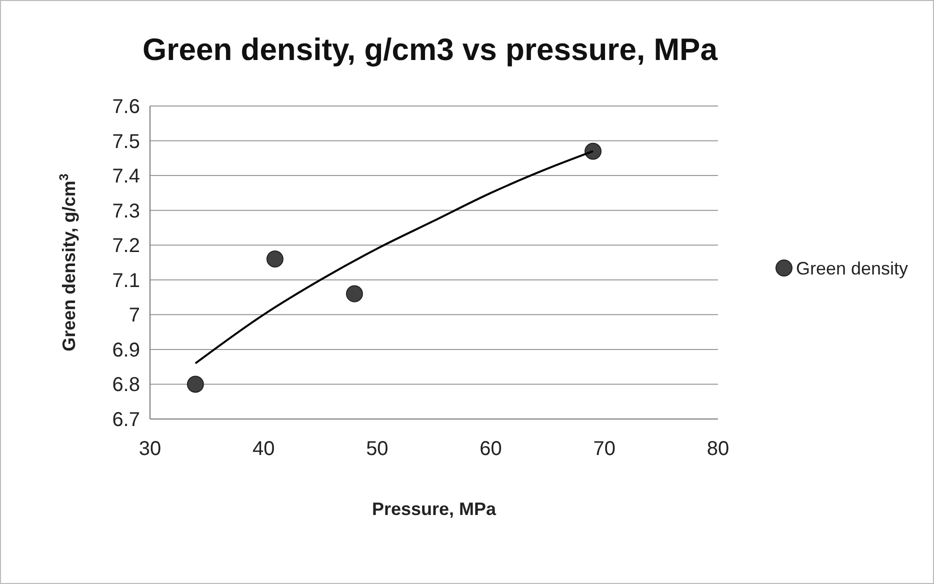 The height and width of the screenshot is (584, 934). Describe the element at coordinates (150, 449) in the screenshot. I see `x-tick-label: 30` at that location.